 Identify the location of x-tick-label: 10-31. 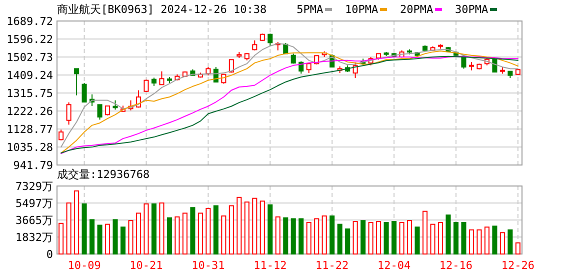
(208, 265).